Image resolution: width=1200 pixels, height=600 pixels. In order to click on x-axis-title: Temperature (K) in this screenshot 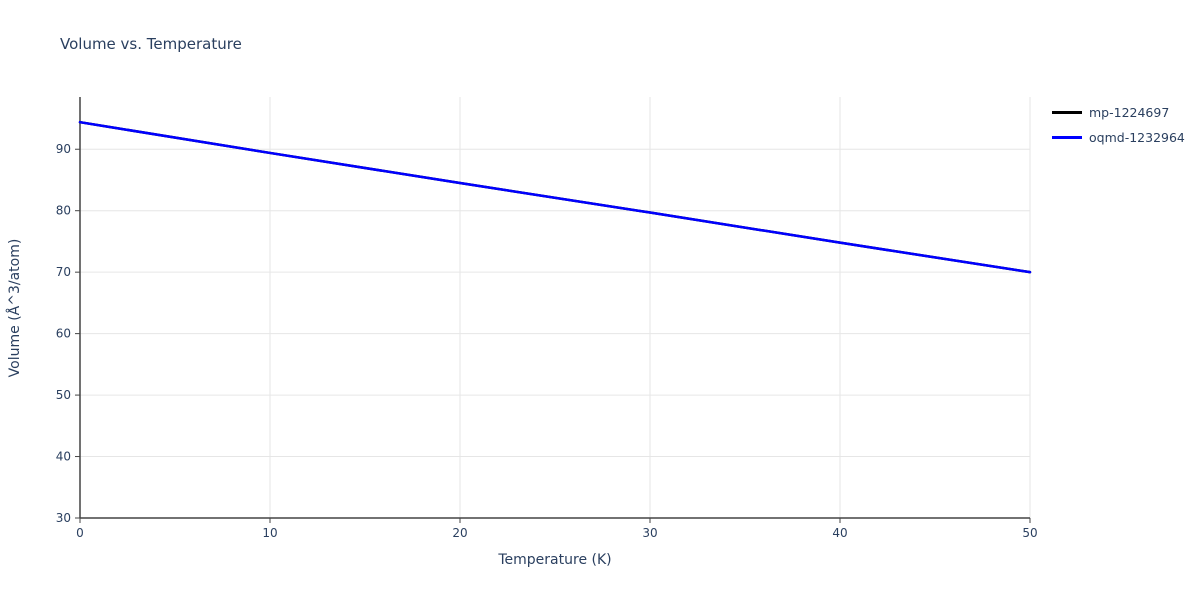, I will do `click(555, 560)`.